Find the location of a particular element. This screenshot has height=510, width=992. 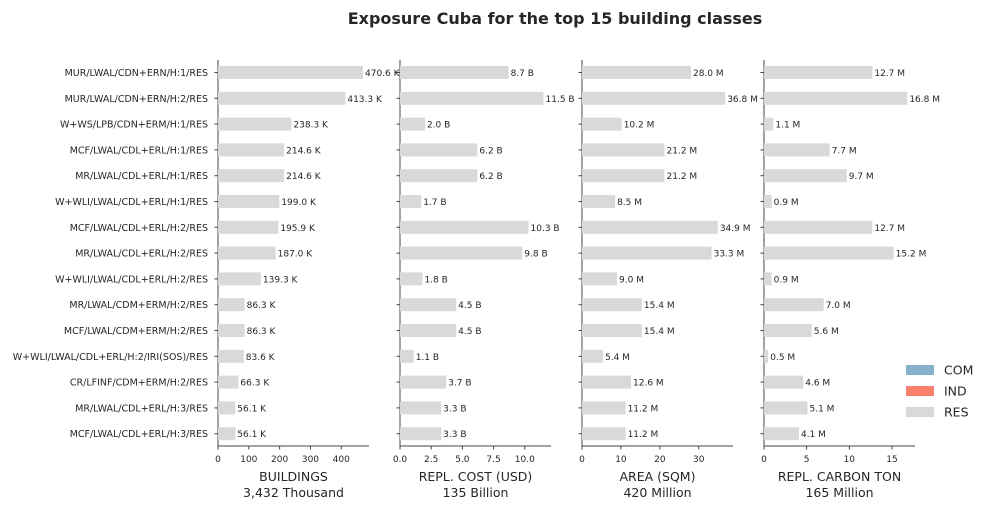

bar-value-label: 3.7 B is located at coordinates (459, 384).